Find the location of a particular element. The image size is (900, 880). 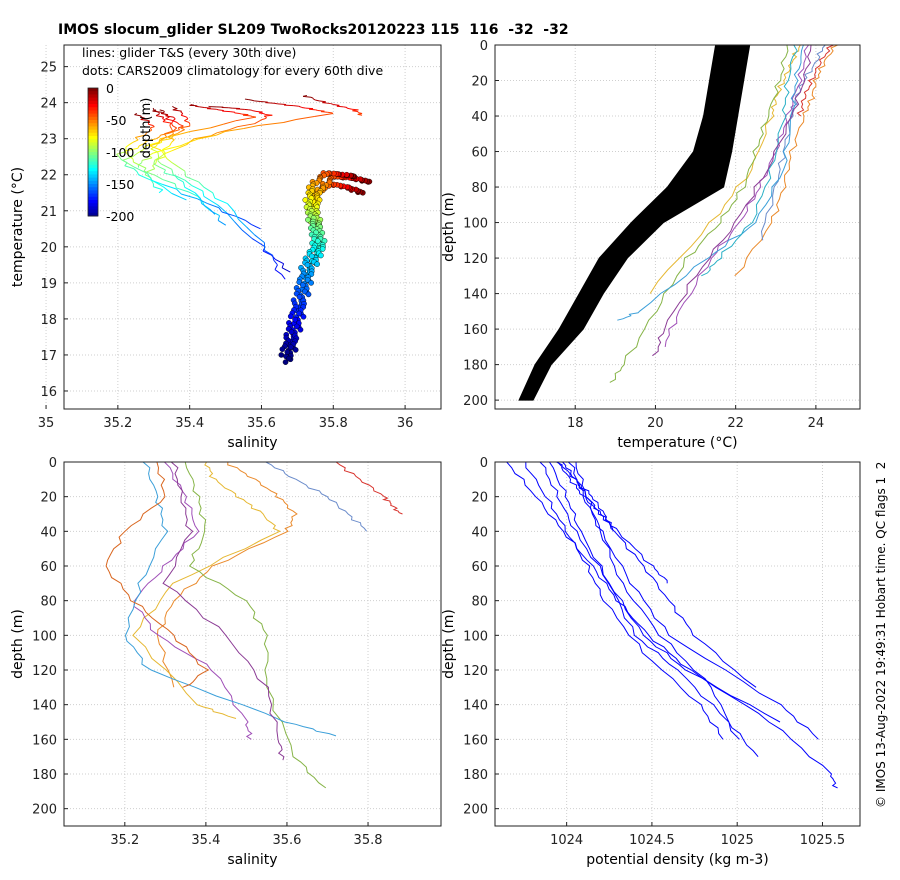

x-tick-labels: 35.2 35.4 35.6 35.8 is located at coordinates (246, 840).